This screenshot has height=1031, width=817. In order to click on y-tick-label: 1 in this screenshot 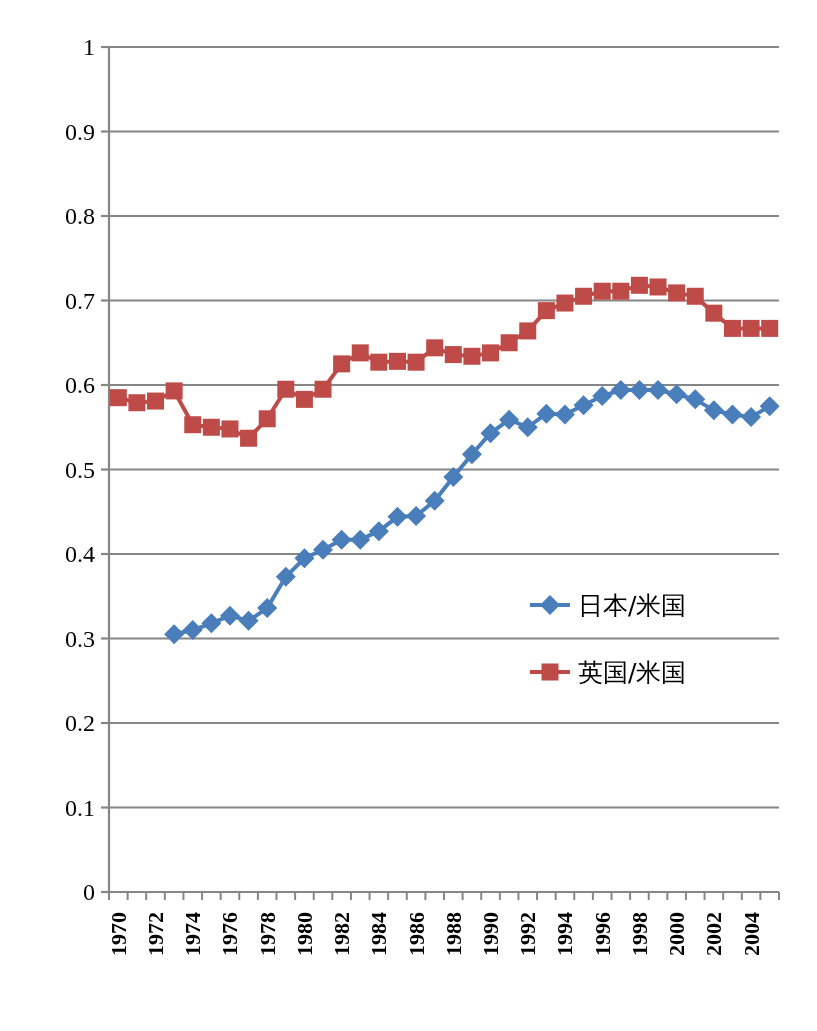, I will do `click(89, 47)`.